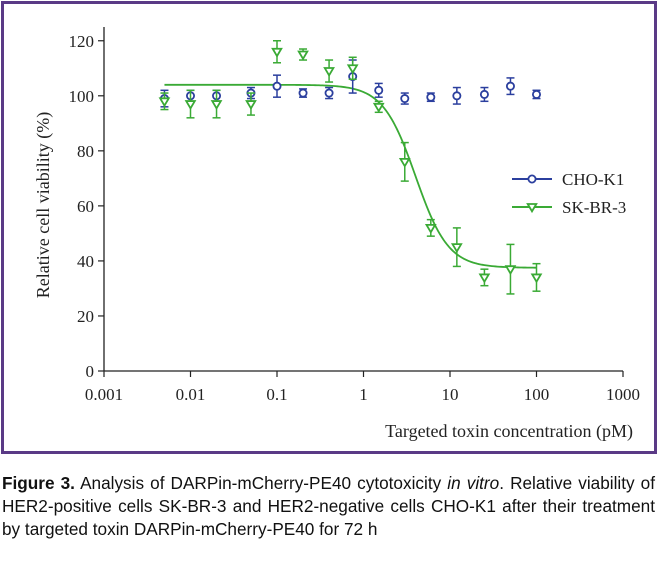 The width and height of the screenshot is (663, 587). Describe the element at coordinates (363, 394) in the screenshot. I see `x-tick-label: 1` at that location.